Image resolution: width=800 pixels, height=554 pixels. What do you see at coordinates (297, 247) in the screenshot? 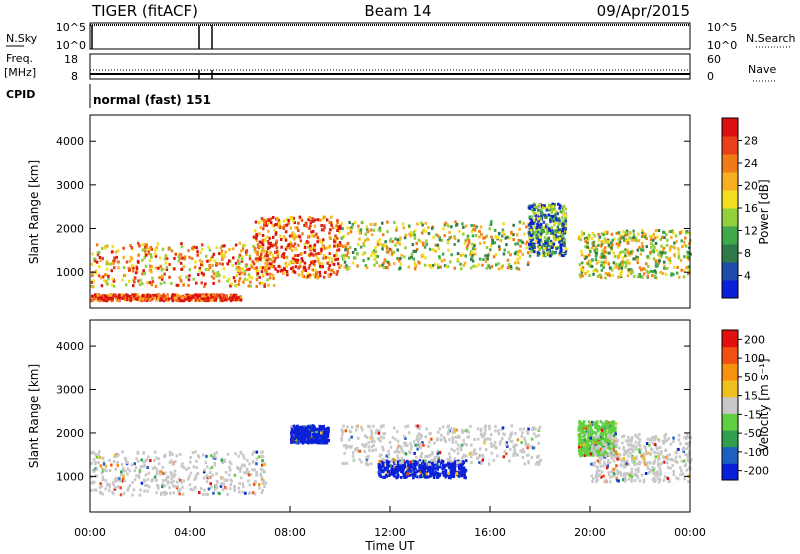
I see `power-band` at bounding box center [297, 247].